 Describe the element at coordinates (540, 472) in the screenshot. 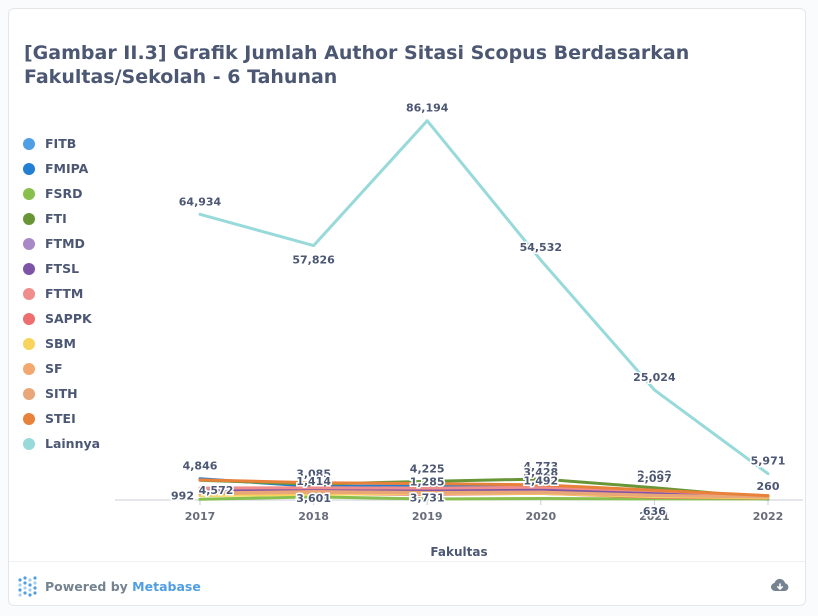

I see `data-label: 3,428` at that location.